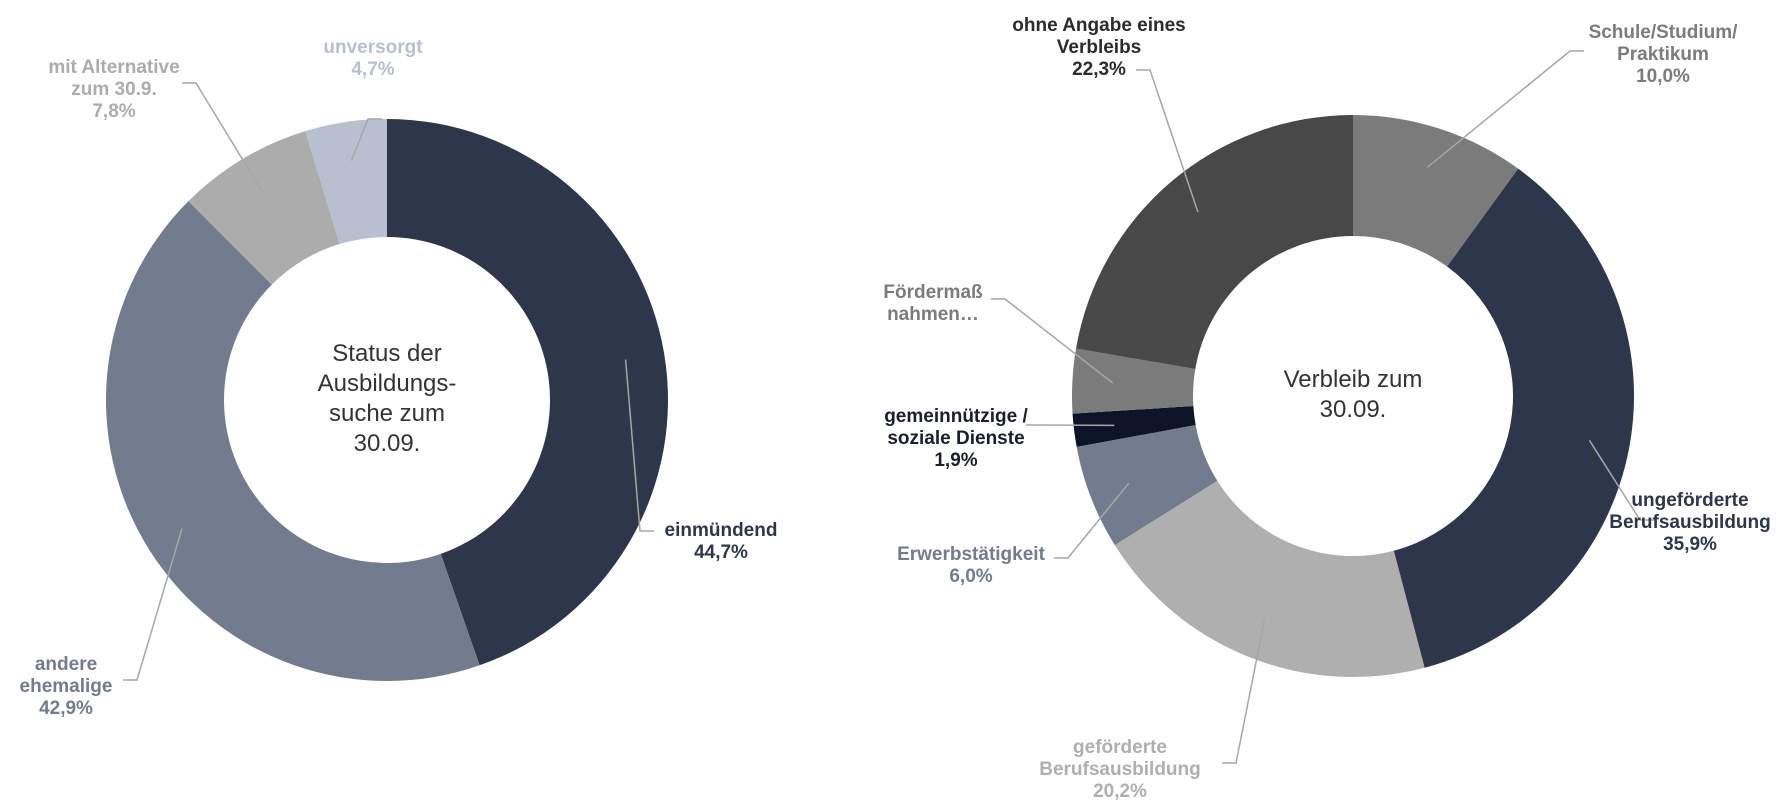 The image size is (1791, 802). I want to click on segment-label: mit Alternative zum 30.9., so click(113, 78).